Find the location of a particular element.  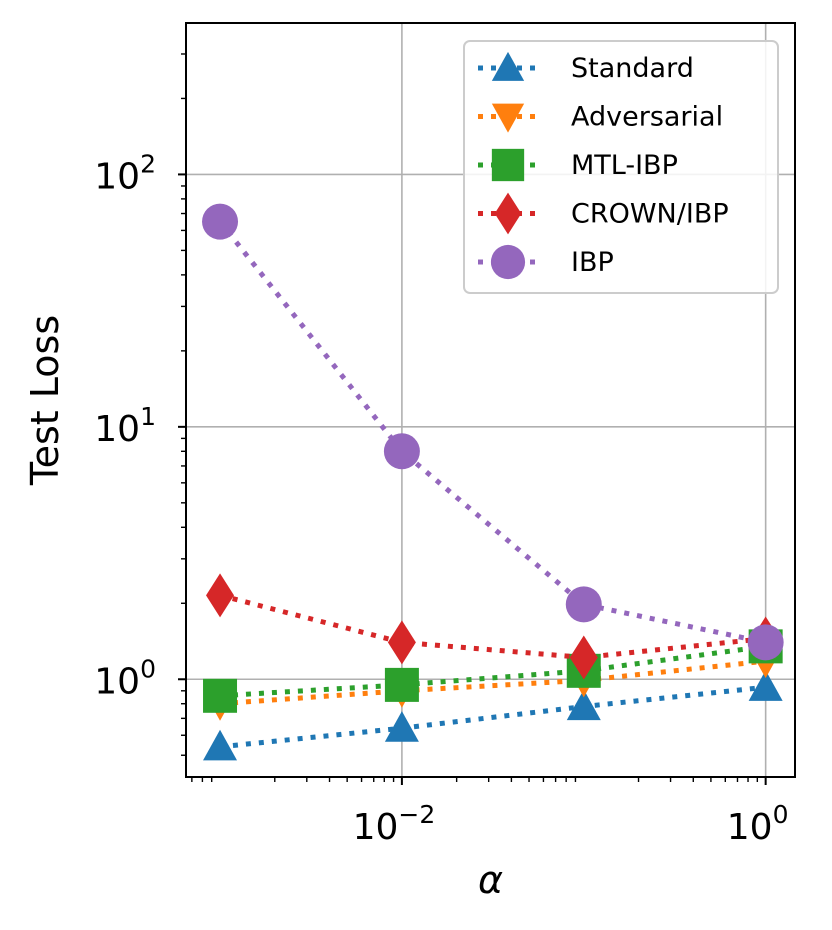

series-adversarial is located at coordinates (493, 684).